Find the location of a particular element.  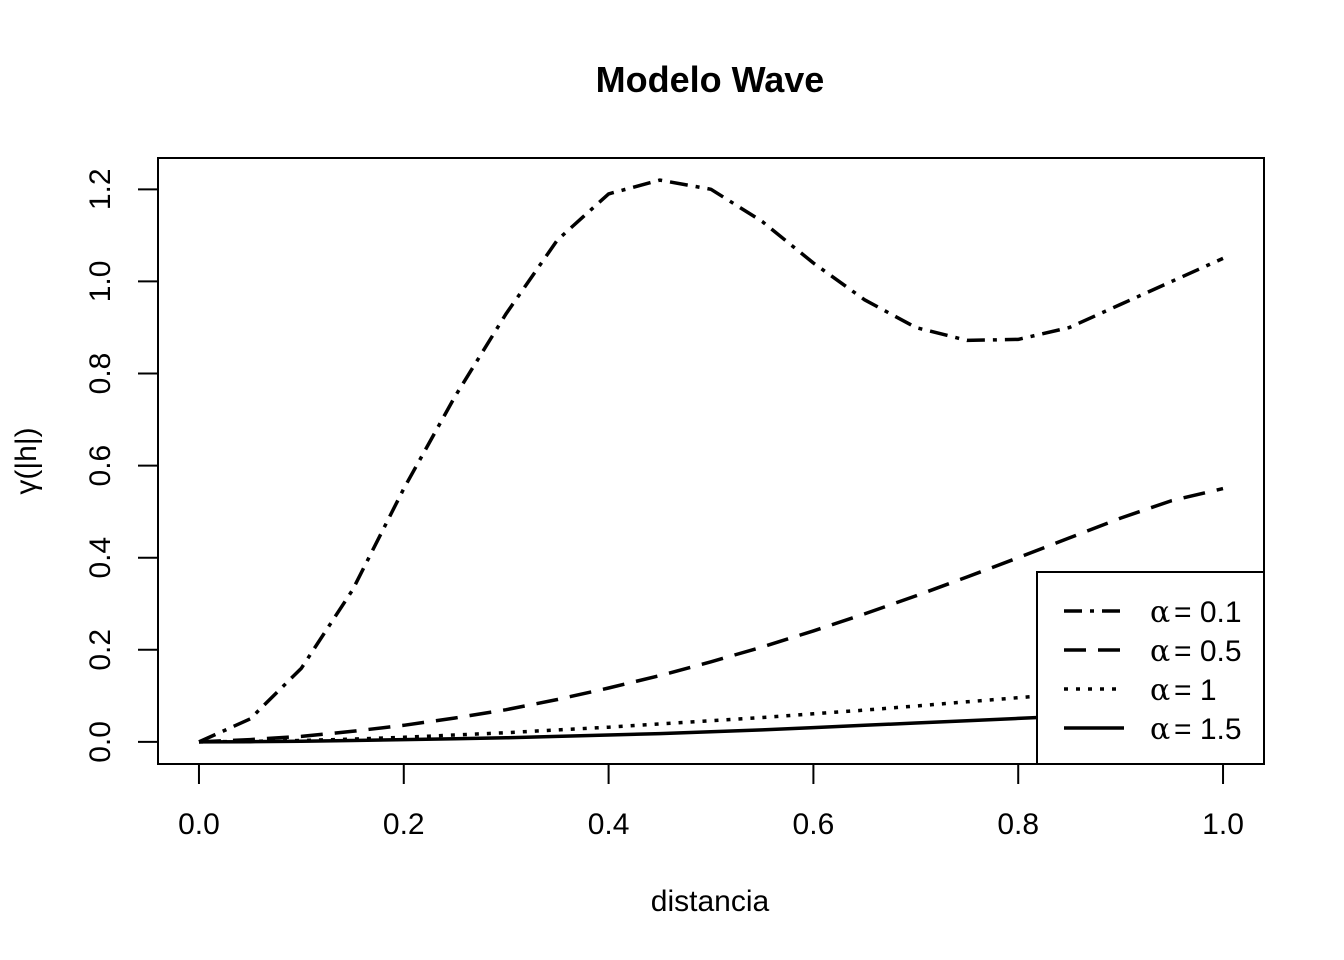

x-tick-label: 0.0 is located at coordinates (199, 824).